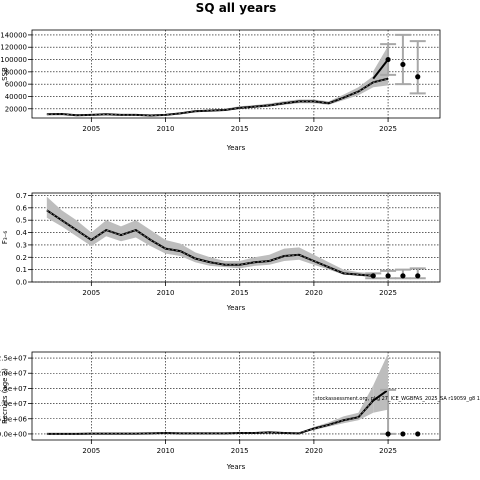 The width and height of the screenshot is (480, 480). What do you see at coordinates (16, 85) in the screenshot?
I see `y-tick-label: 60000` at bounding box center [16, 85].